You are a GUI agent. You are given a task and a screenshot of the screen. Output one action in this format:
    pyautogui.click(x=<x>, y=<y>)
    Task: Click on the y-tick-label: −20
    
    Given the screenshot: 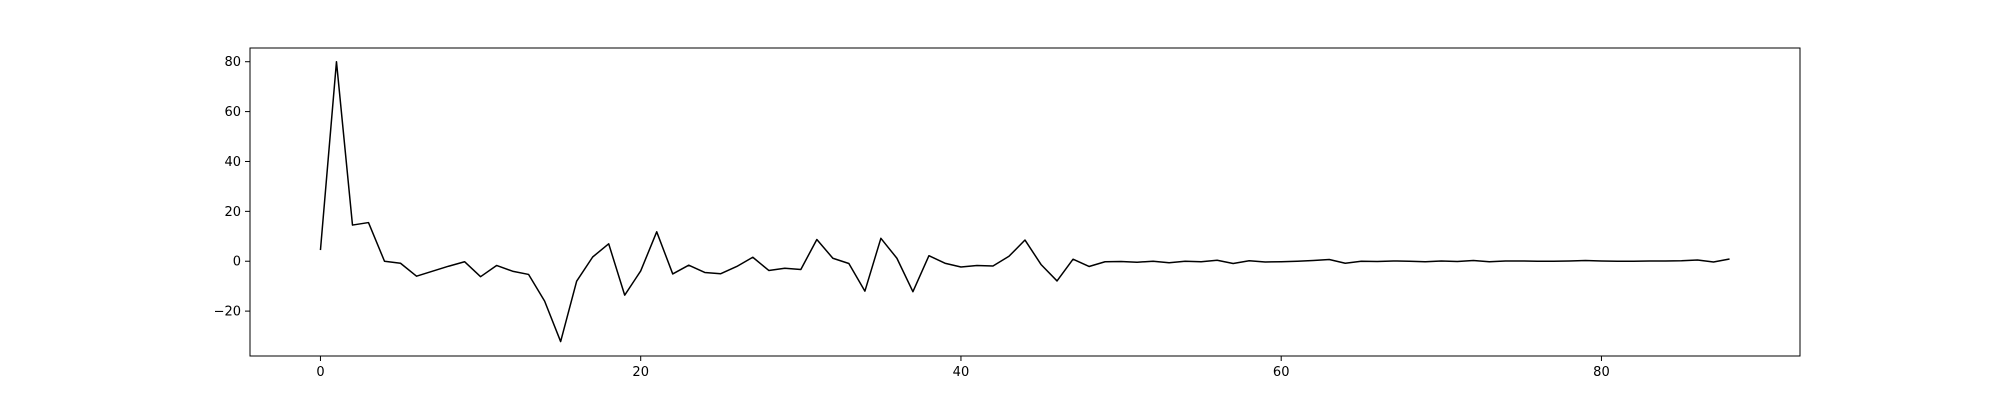 What is the action you would take?
    pyautogui.click(x=227, y=312)
    